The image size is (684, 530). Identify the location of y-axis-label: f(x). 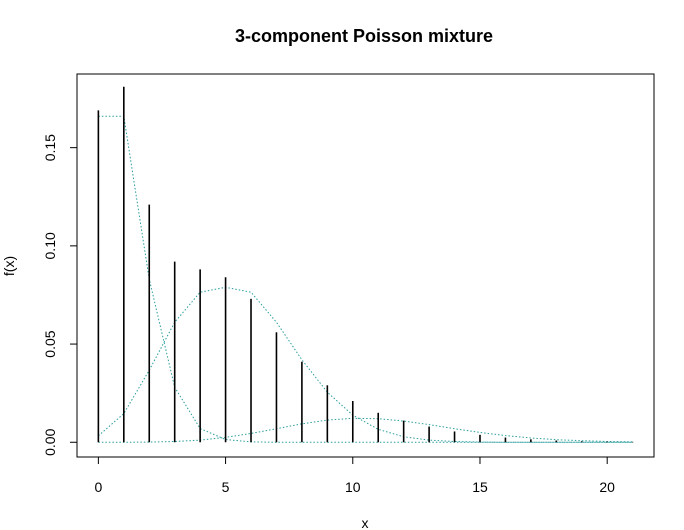
(9, 266).